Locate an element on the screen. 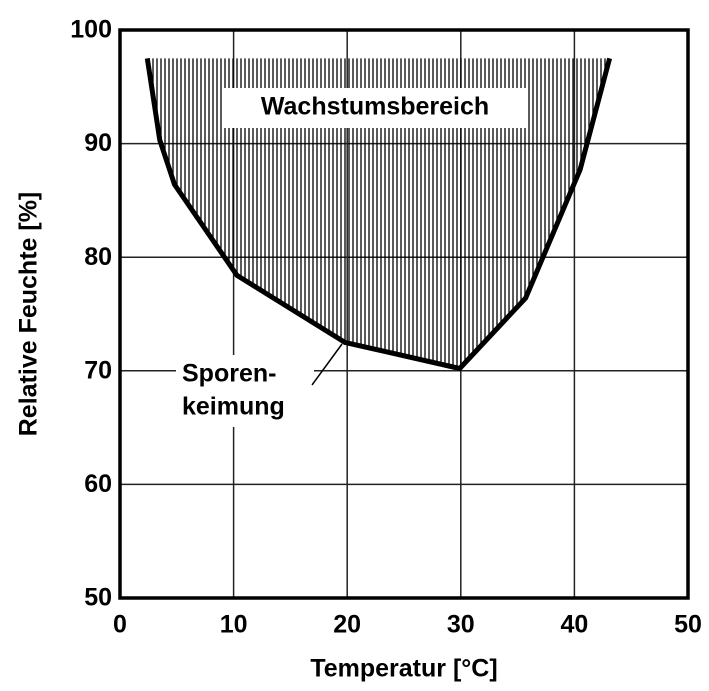 Image resolution: width=709 pixels, height=691 pixels. y-tick-label: 70 is located at coordinates (98, 370).